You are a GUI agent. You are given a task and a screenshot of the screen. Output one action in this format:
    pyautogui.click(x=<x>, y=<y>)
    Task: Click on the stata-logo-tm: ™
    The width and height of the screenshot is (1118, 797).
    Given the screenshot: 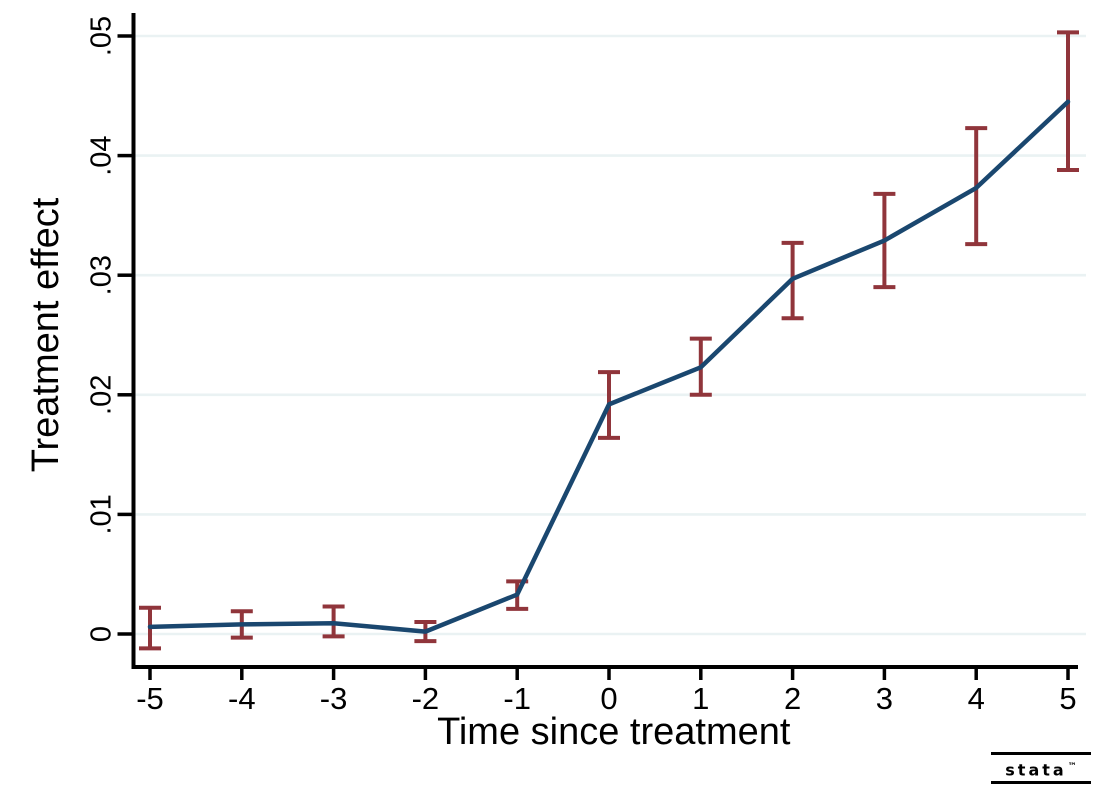 What is the action you would take?
    pyautogui.click(x=1072, y=767)
    